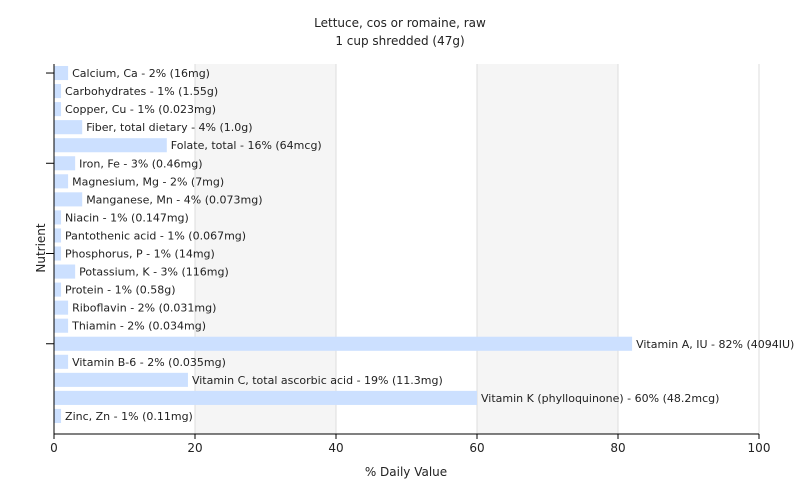  What do you see at coordinates (120, 290) in the screenshot?
I see `bar-label: Protein - 1% (0.58g)` at bounding box center [120, 290].